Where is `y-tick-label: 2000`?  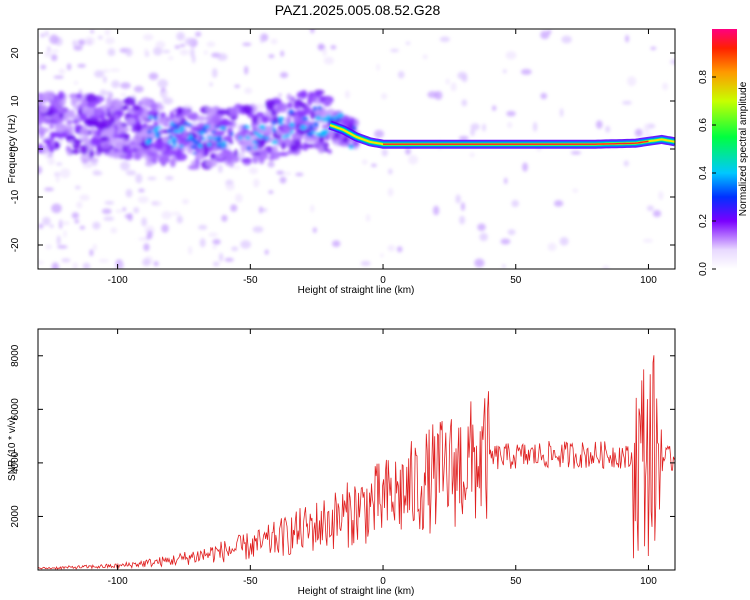 y-tick-label: 2000 is located at coordinates (15, 516).